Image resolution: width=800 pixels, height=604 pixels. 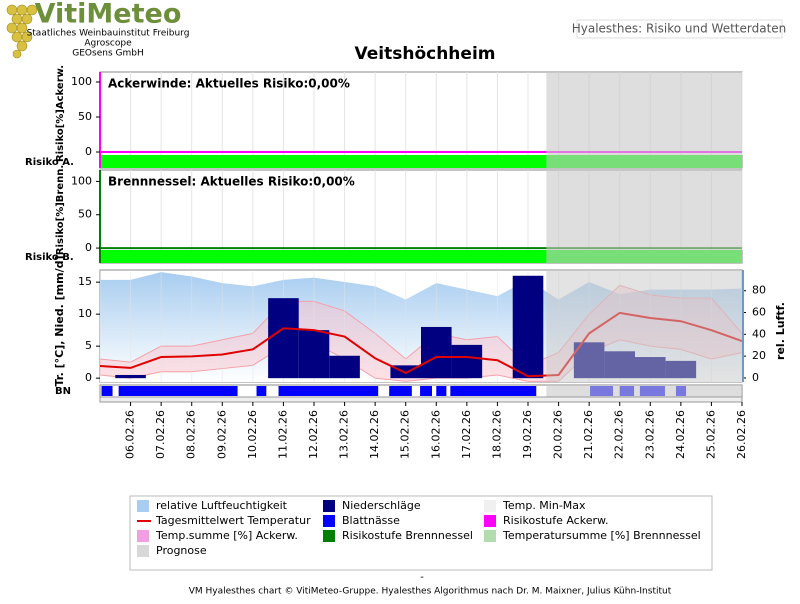 What do you see at coordinates (710, 434) in the screenshot?
I see `x-tick-label: 25.02.26` at bounding box center [710, 434].